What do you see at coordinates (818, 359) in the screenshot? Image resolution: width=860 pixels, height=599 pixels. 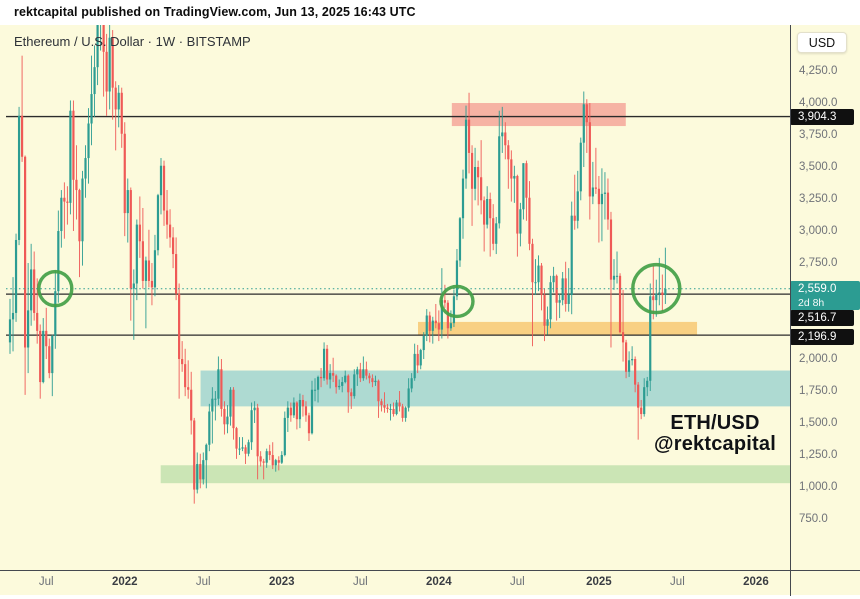 I see `price-tick-label: 2,000.0` at bounding box center [818, 359].